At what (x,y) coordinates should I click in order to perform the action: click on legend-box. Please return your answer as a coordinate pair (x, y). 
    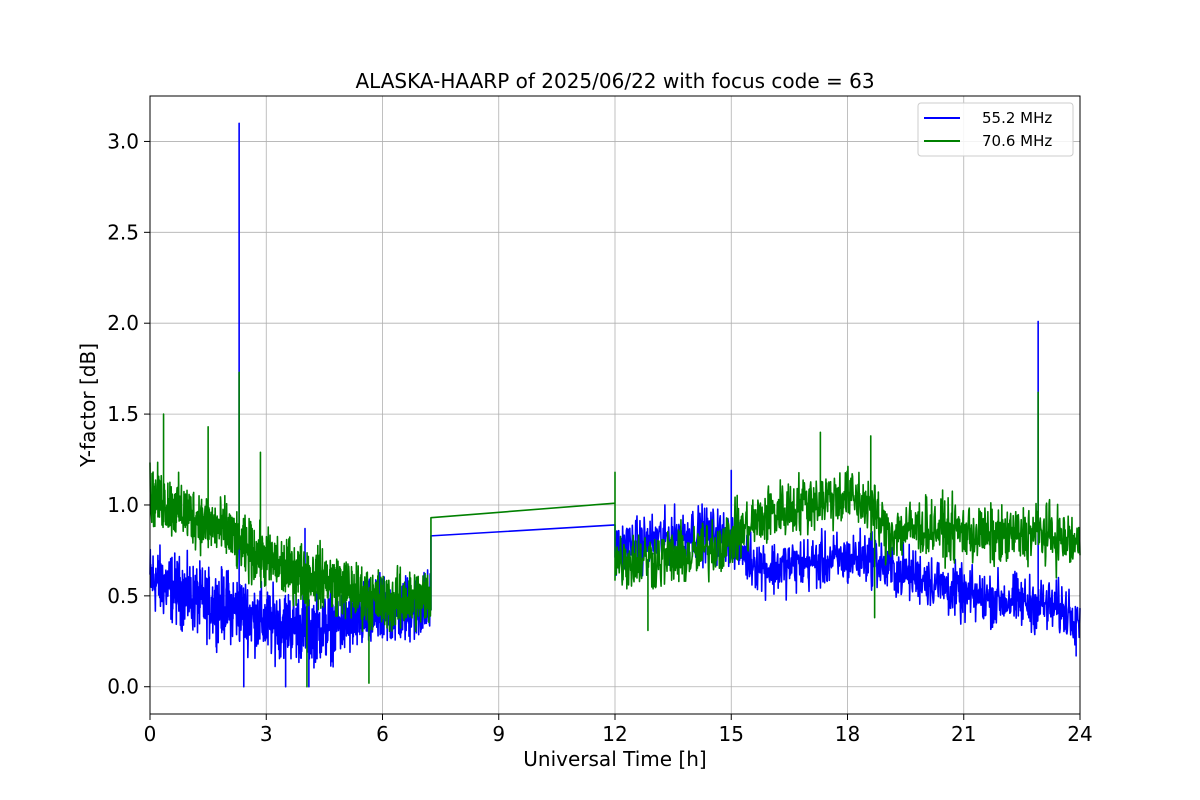
    Looking at the image, I should click on (995, 129).